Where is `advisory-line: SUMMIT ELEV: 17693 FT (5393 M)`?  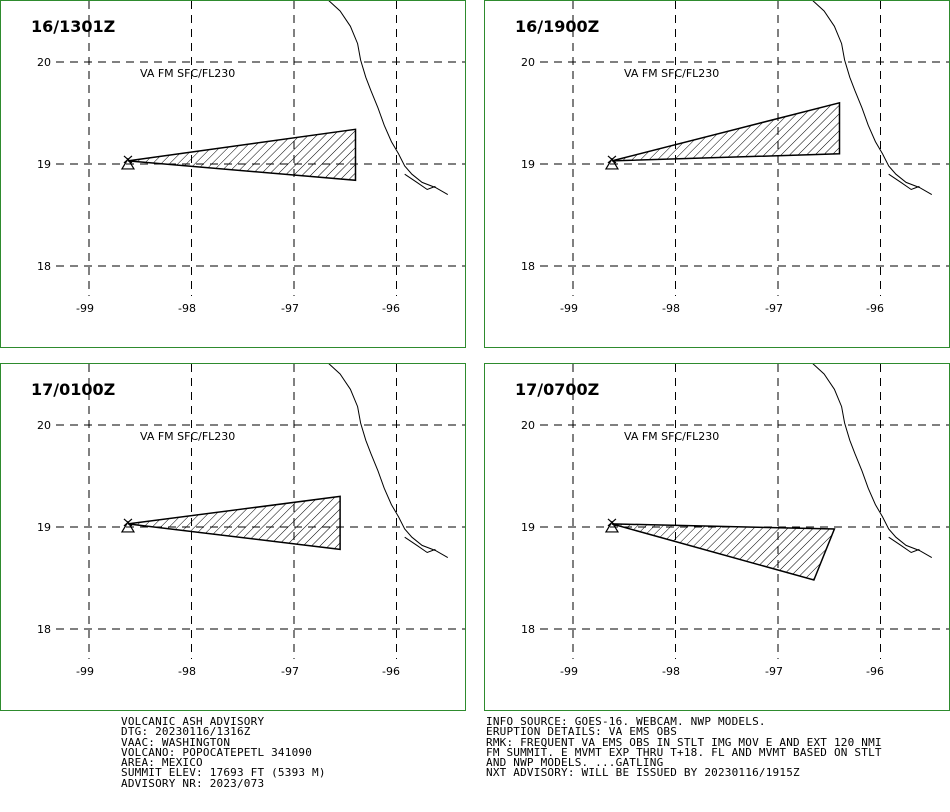 advisory-line: SUMMIT ELEV: 17693 FT (5393 M) is located at coordinates (223, 773).